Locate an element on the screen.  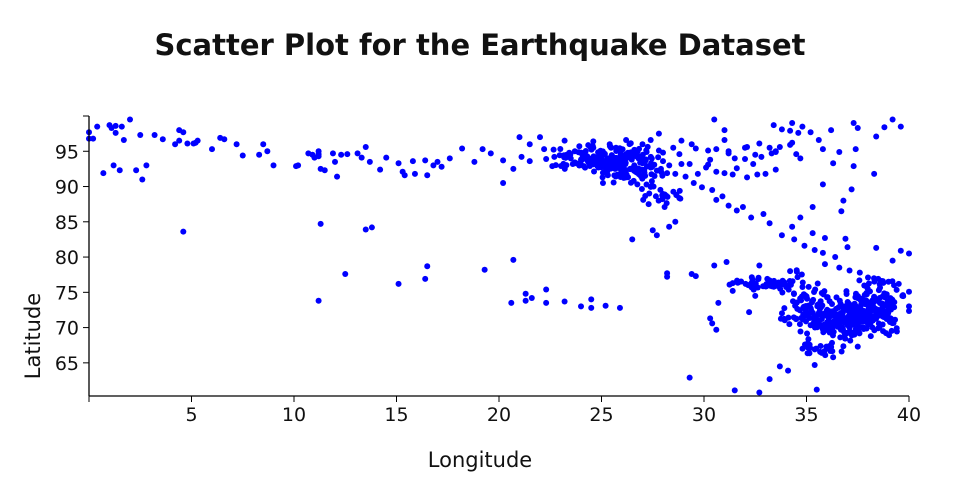
x-axis-label: Longitude is located at coordinates (480, 460).